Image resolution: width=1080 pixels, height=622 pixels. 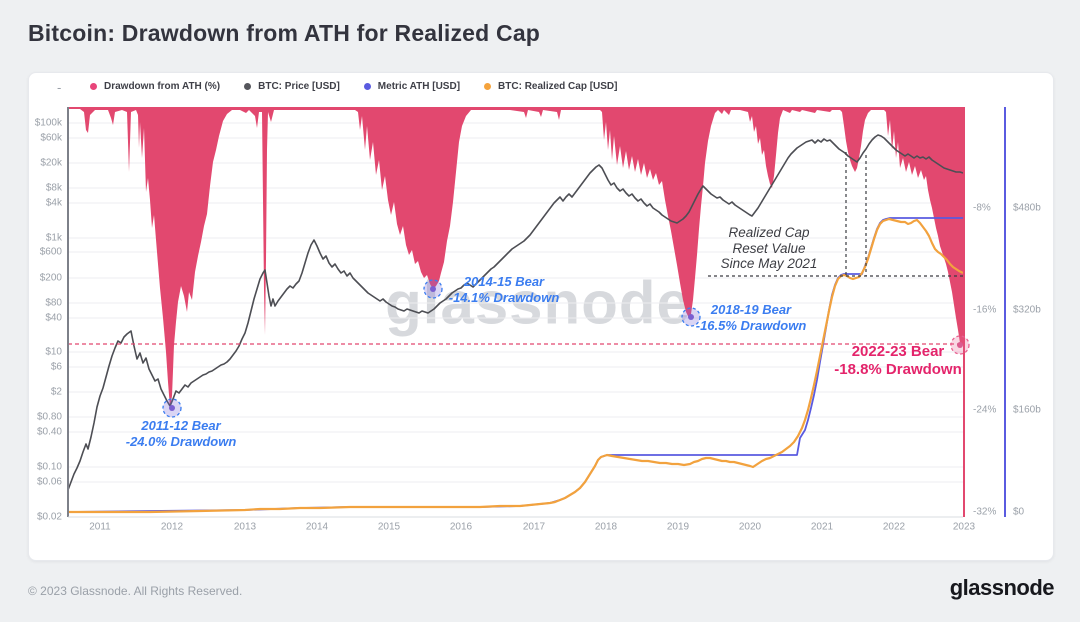 I want to click on price-axis-tick: $8k, so click(x=53, y=188).